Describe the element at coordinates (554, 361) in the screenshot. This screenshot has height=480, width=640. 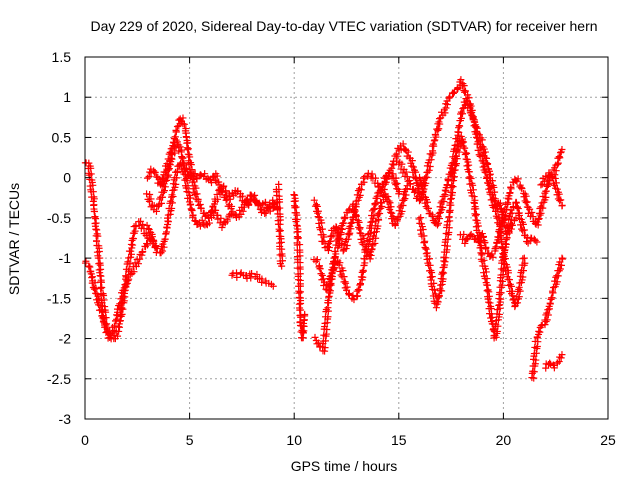
I see `series-trace-q` at that location.